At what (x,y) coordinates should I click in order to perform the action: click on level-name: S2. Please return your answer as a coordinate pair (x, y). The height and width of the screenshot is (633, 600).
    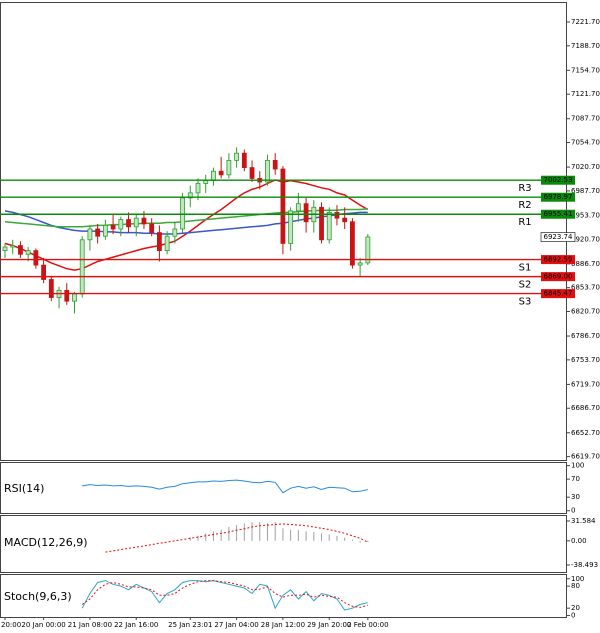
    Looking at the image, I should click on (525, 285).